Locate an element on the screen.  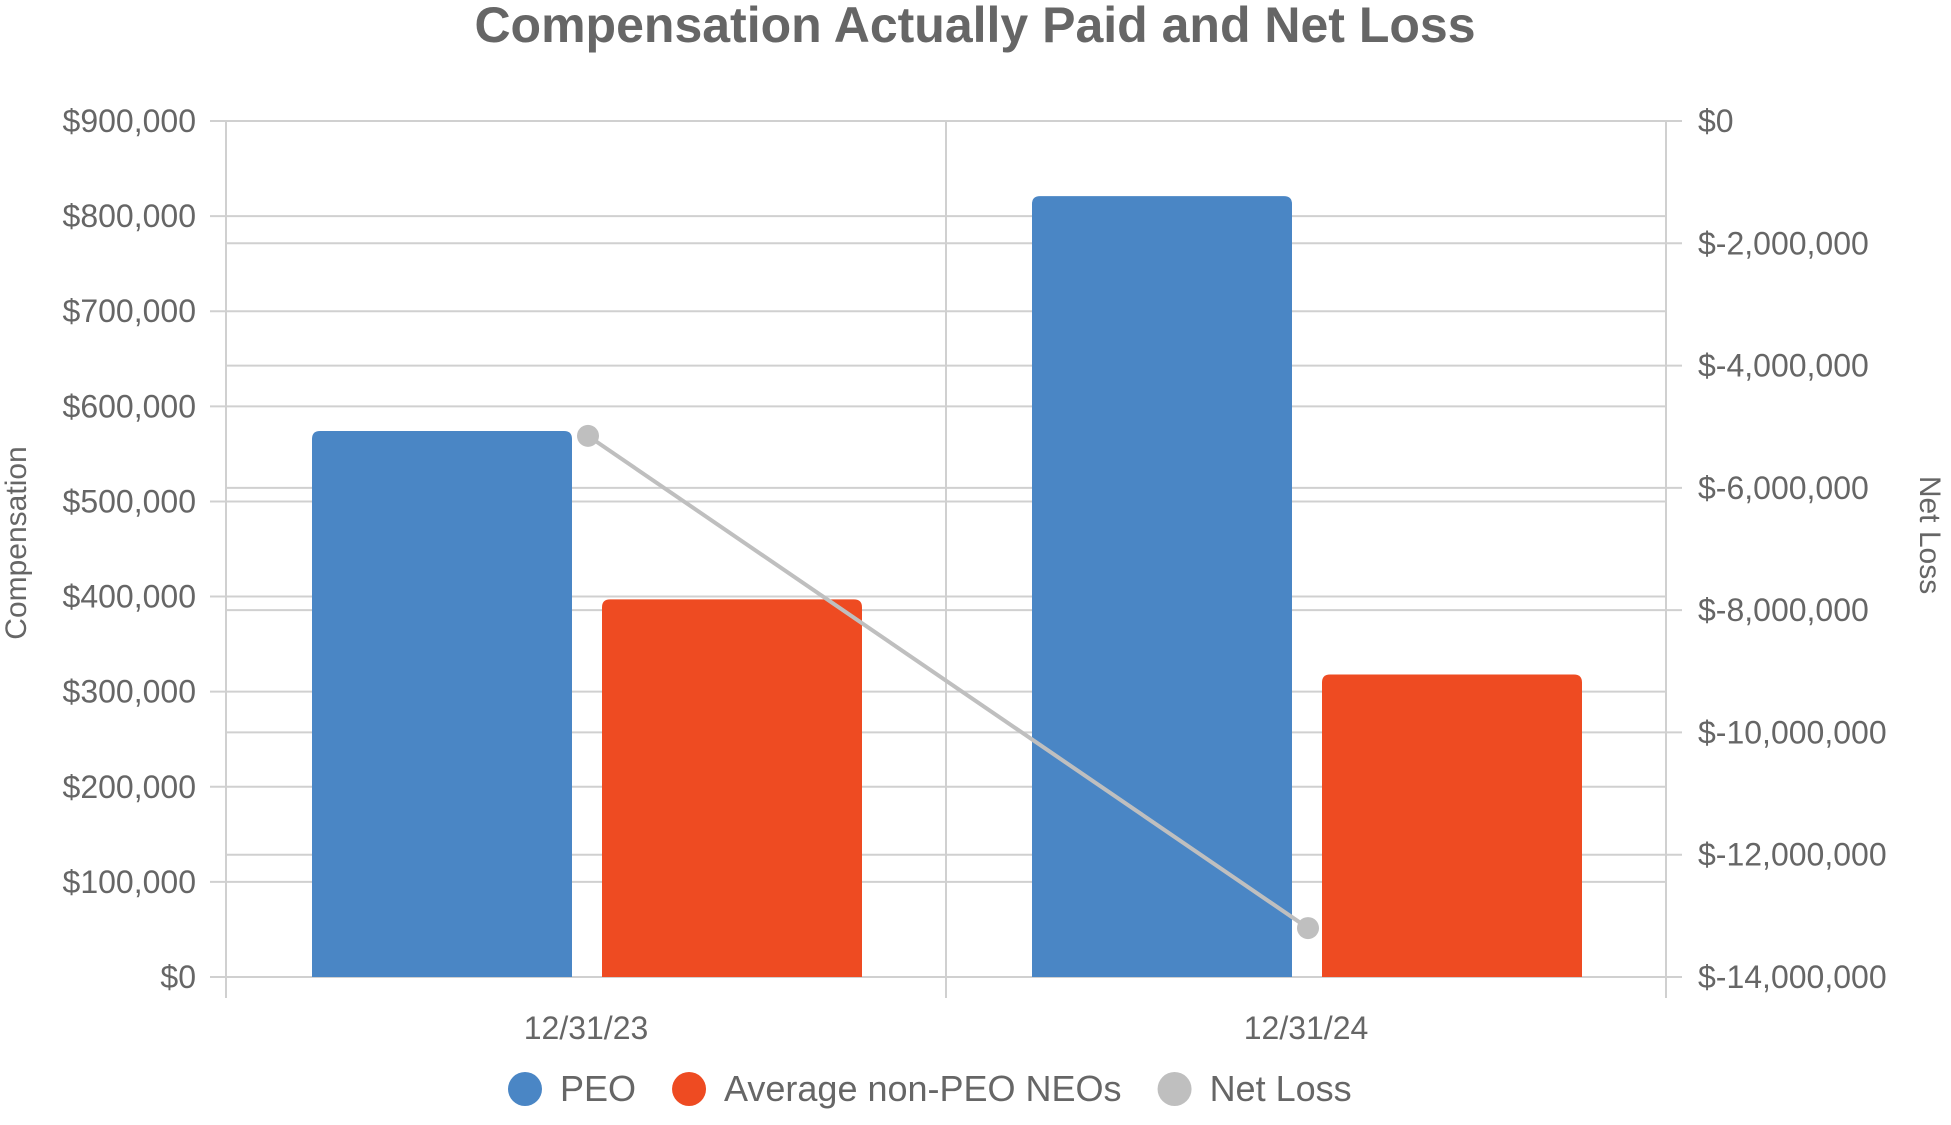
left-tick-label: $900,000 is located at coordinates (129, 121).